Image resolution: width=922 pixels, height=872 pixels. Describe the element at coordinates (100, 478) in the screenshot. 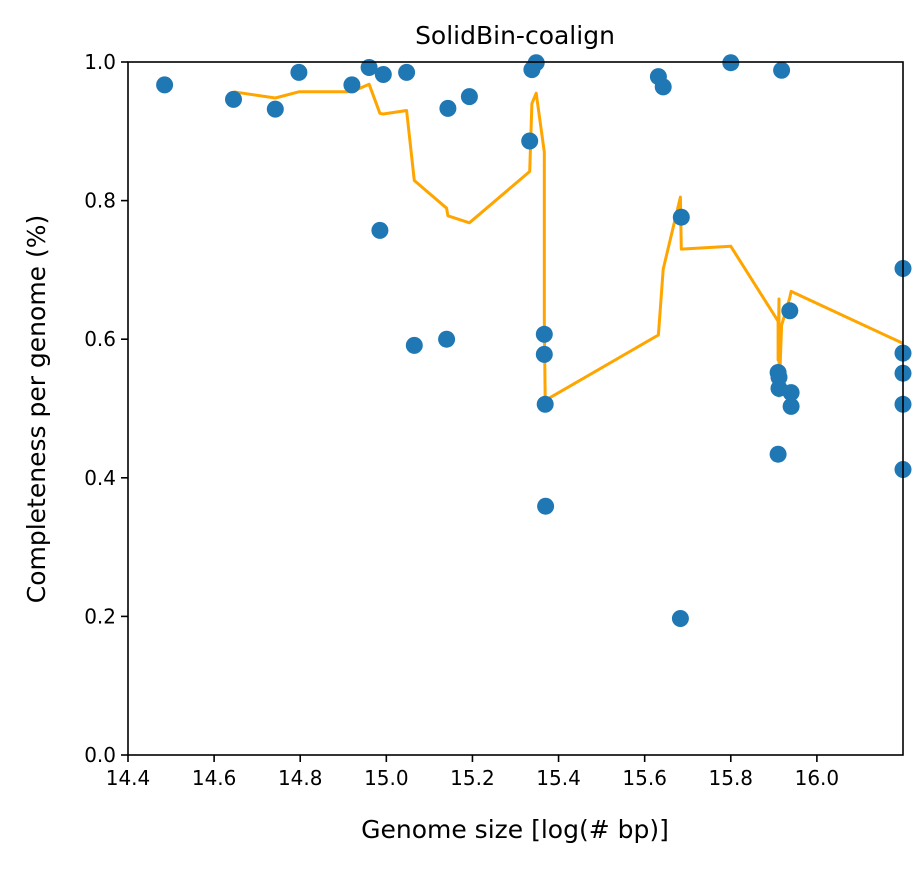

I see `y-tick-label: 0.4` at that location.